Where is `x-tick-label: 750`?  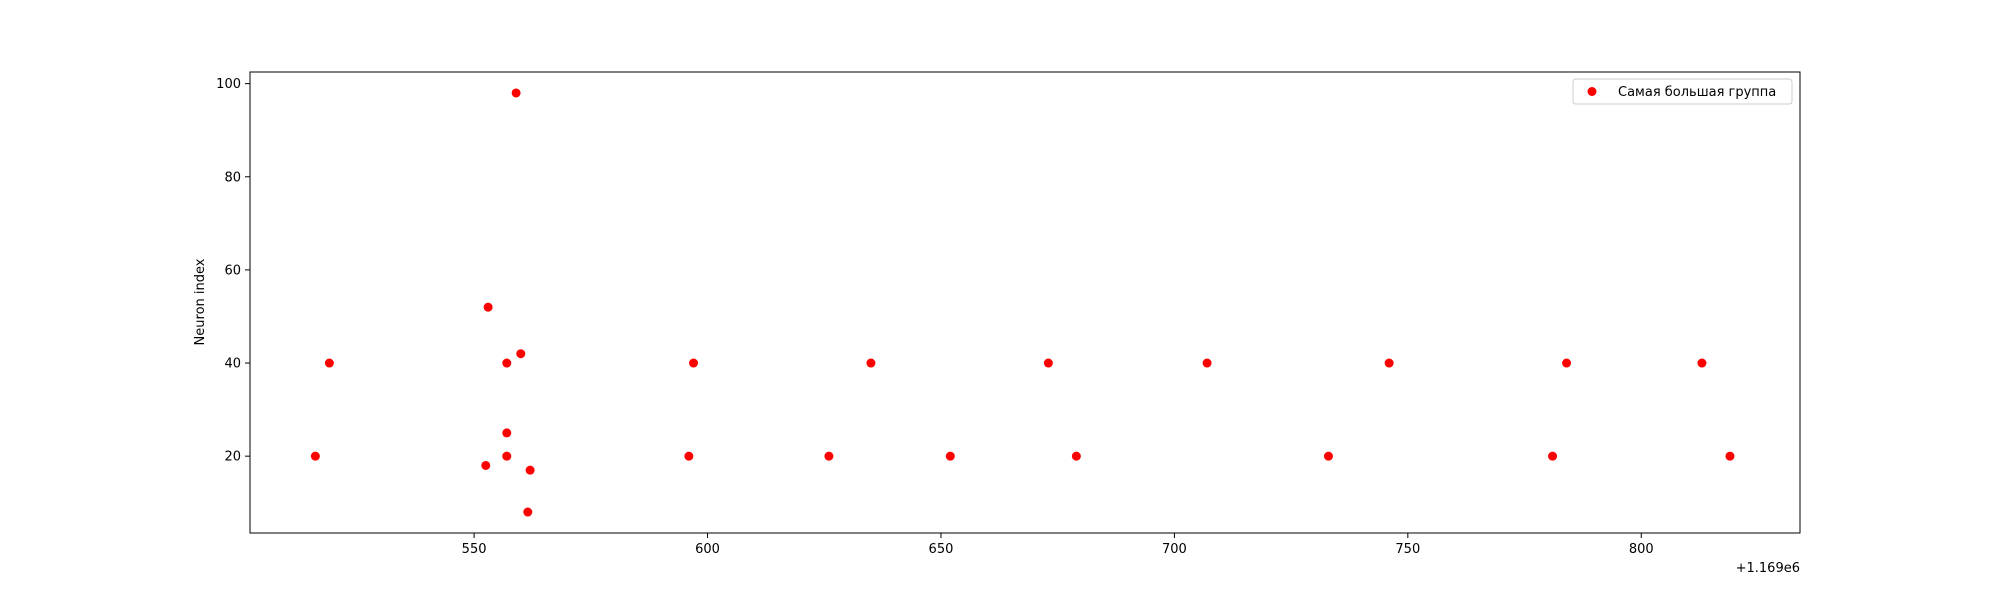 x-tick-label: 750 is located at coordinates (1407, 549).